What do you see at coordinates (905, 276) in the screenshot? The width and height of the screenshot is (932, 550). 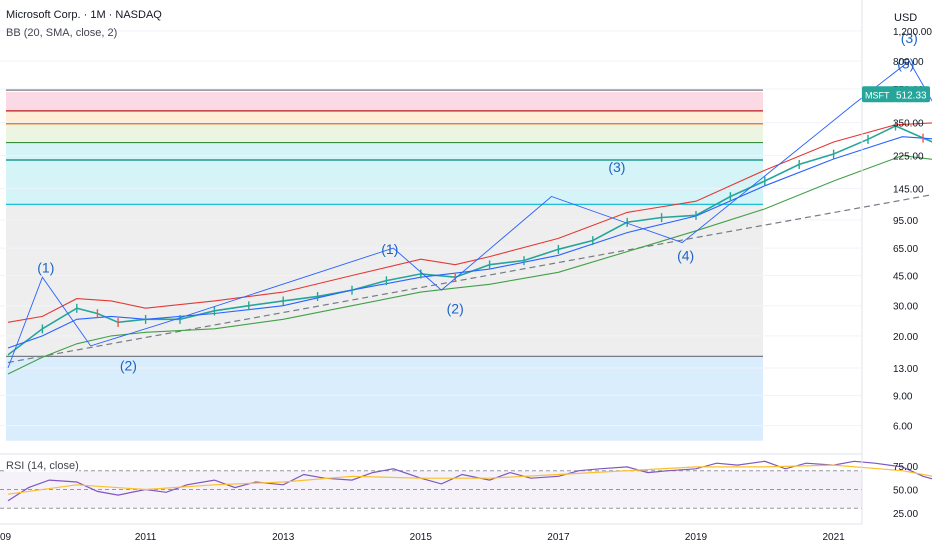 I see `price-tick-label: 45.00` at bounding box center [905, 276].